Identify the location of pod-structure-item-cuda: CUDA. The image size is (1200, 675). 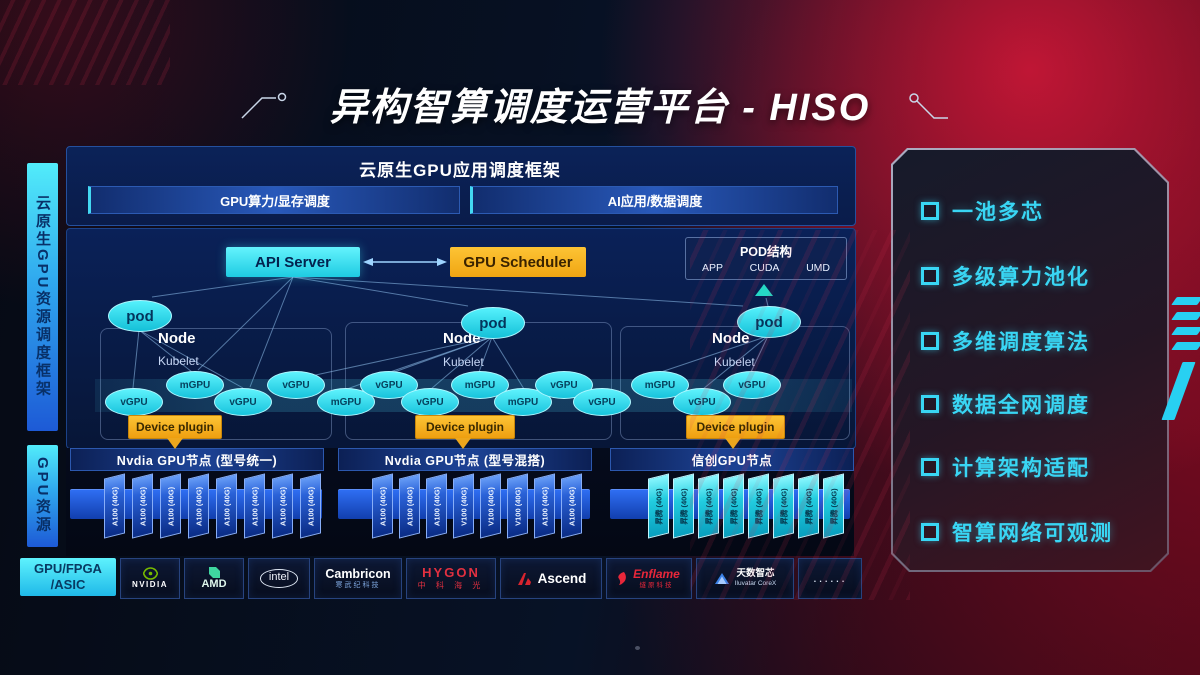
(764, 268).